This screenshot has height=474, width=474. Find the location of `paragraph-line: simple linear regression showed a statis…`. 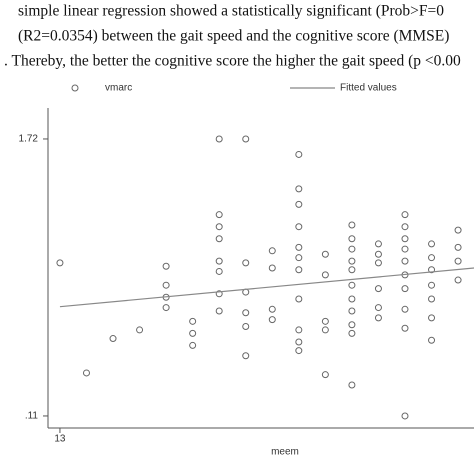

paragraph-line: simple linear regression showed a statis… is located at coordinates (231, 11).